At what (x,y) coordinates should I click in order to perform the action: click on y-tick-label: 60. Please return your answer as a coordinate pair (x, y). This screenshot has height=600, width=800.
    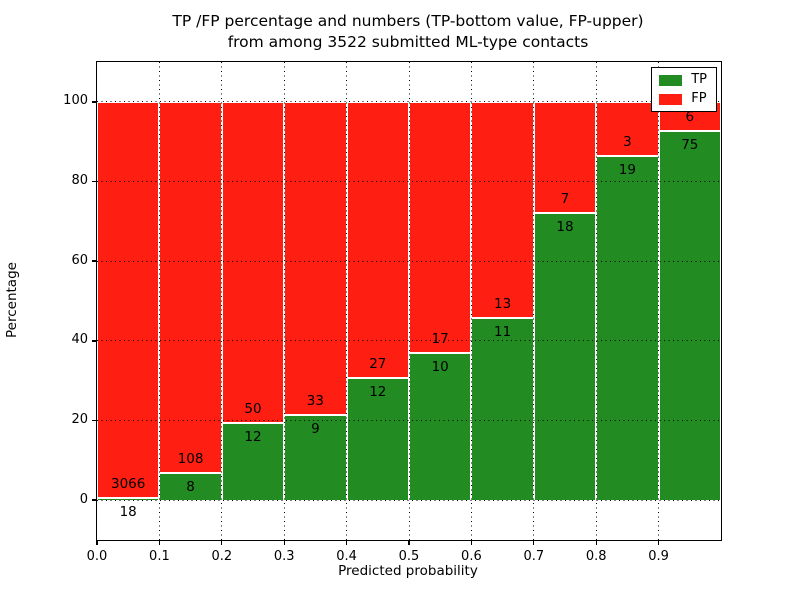
    Looking at the image, I should click on (79, 260).